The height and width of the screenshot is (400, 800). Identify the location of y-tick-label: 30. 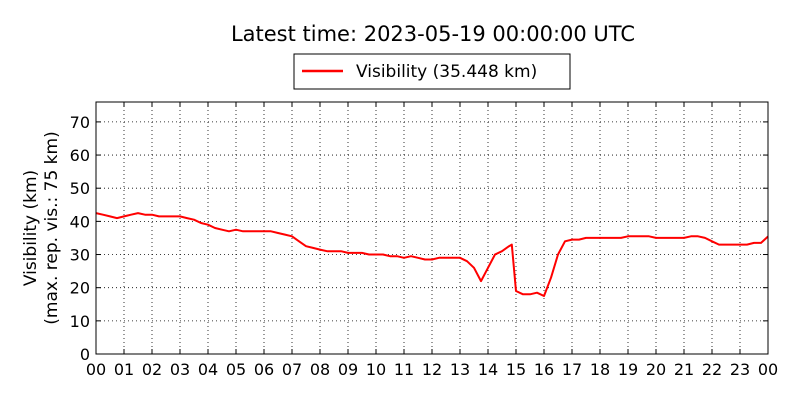
(80, 255).